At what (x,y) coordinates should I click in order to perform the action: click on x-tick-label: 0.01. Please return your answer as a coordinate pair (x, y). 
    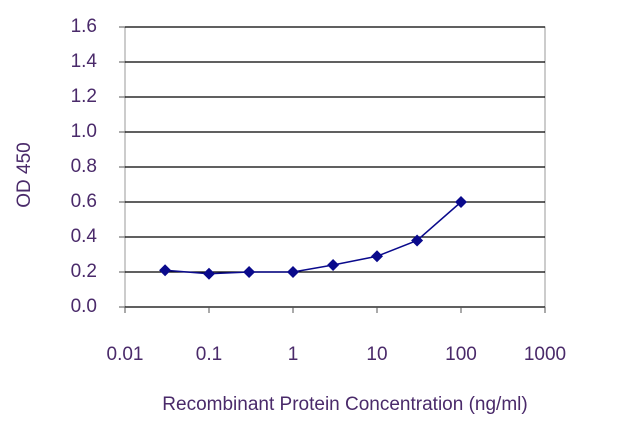
    Looking at the image, I should click on (125, 354).